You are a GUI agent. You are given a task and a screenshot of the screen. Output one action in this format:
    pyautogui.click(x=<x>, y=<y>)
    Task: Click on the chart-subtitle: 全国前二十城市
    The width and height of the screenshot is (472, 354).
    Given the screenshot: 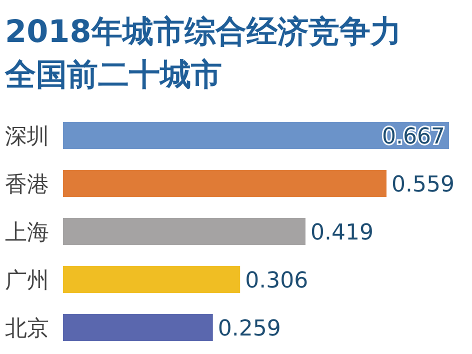 What is the action you would take?
    pyautogui.click(x=113, y=75)
    